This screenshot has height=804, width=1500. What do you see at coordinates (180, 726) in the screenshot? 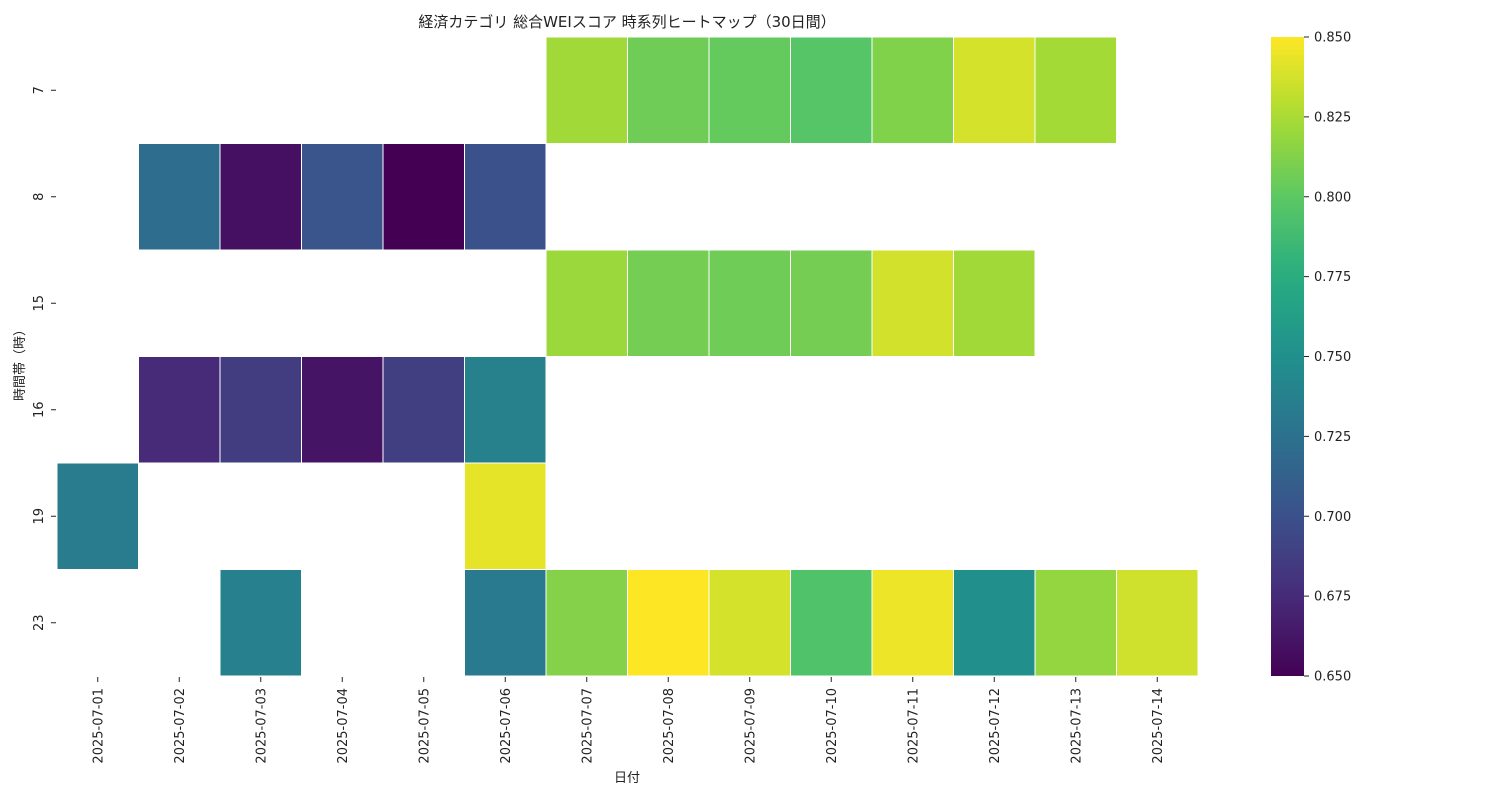
I see `x-tick-label: 2025-07-02` at bounding box center [180, 726].